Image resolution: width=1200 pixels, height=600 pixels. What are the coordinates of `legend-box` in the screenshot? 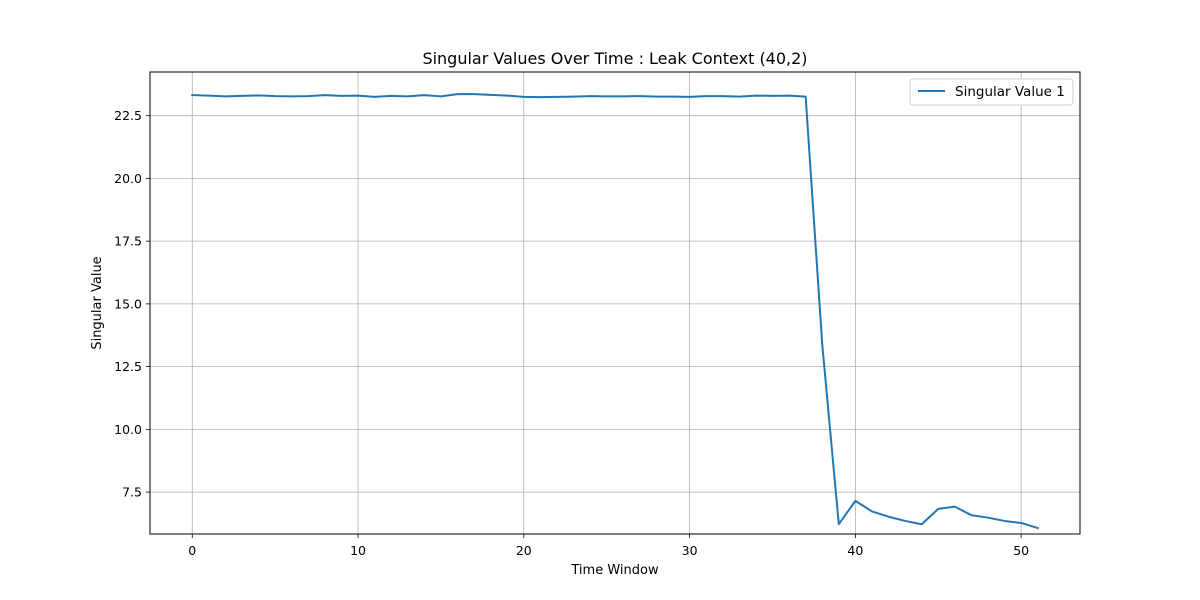 It's located at (991, 92).